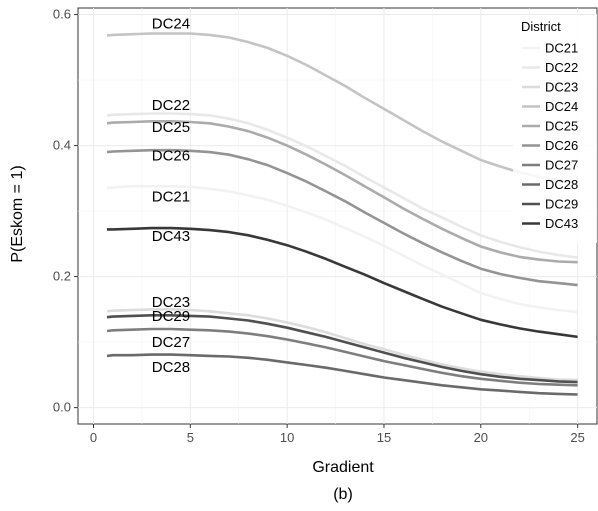  I want to click on line-label-dc26: DC26, so click(171, 155).